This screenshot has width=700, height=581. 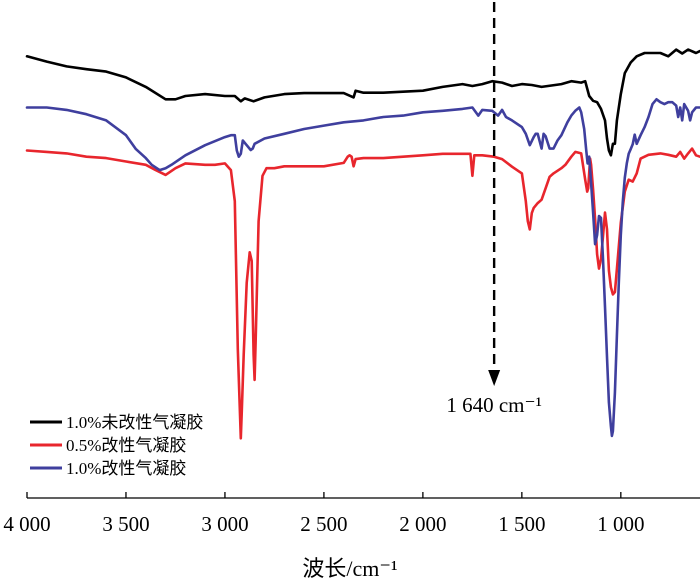 I want to click on annotation-arrow-head, so click(x=494, y=378).